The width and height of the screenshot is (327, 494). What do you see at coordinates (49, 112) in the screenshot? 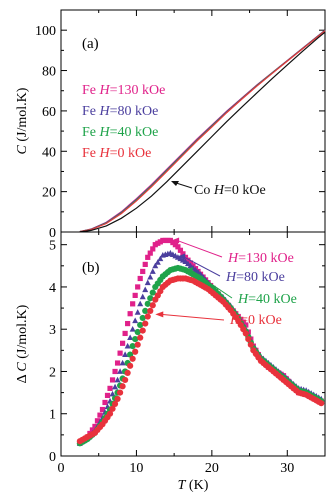
I see `y-tick-label: 60` at bounding box center [49, 112].